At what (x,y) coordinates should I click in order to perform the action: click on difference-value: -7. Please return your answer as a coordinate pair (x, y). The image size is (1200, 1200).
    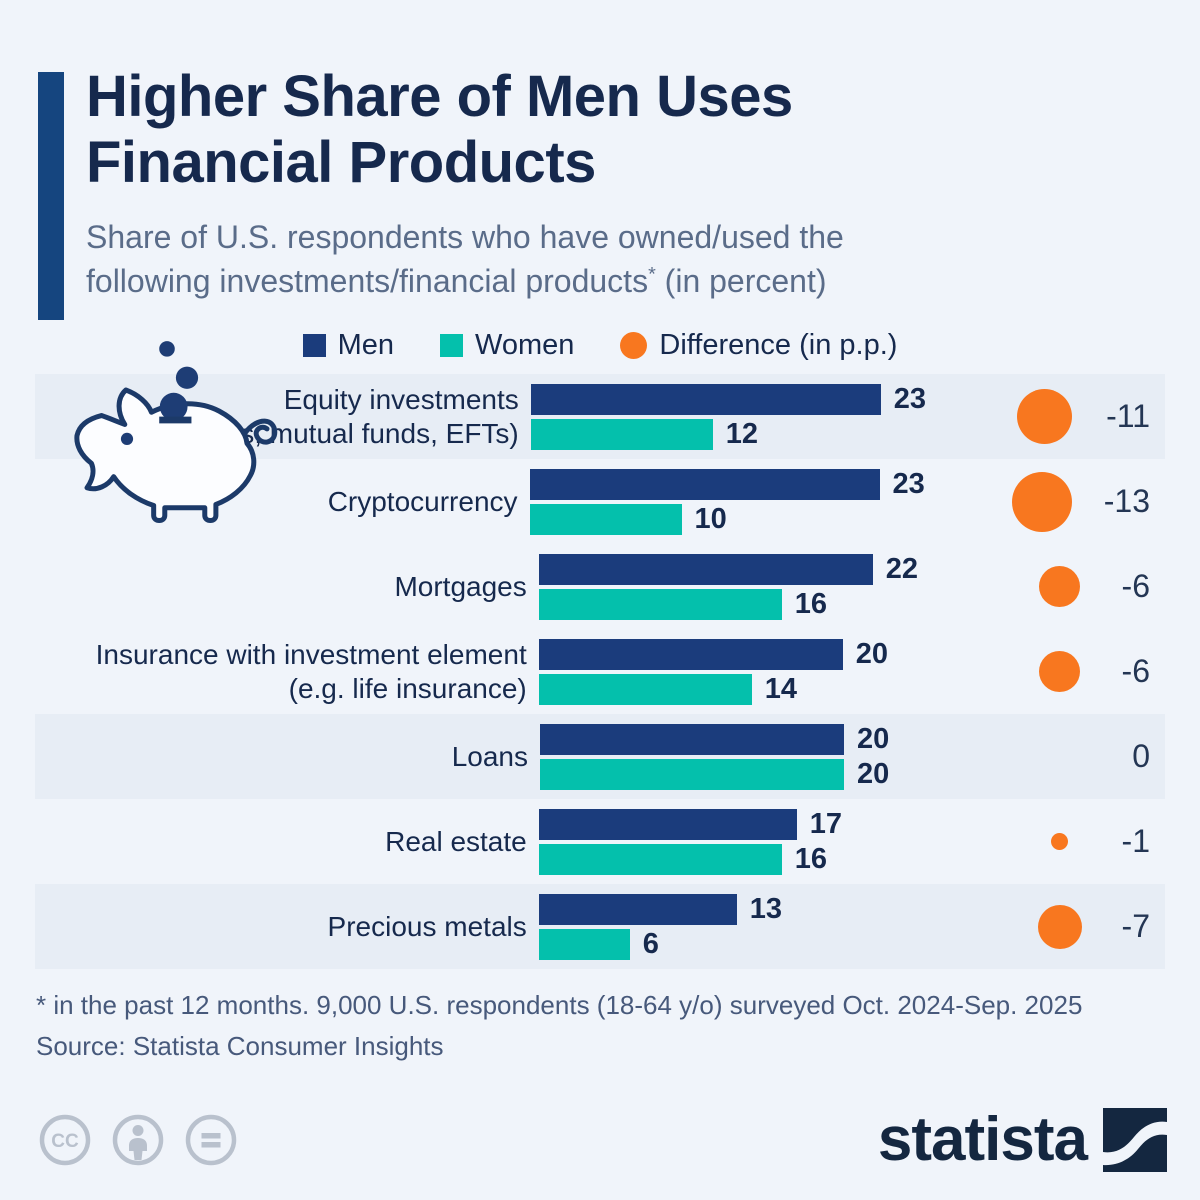
    Looking at the image, I should click on (1135, 926).